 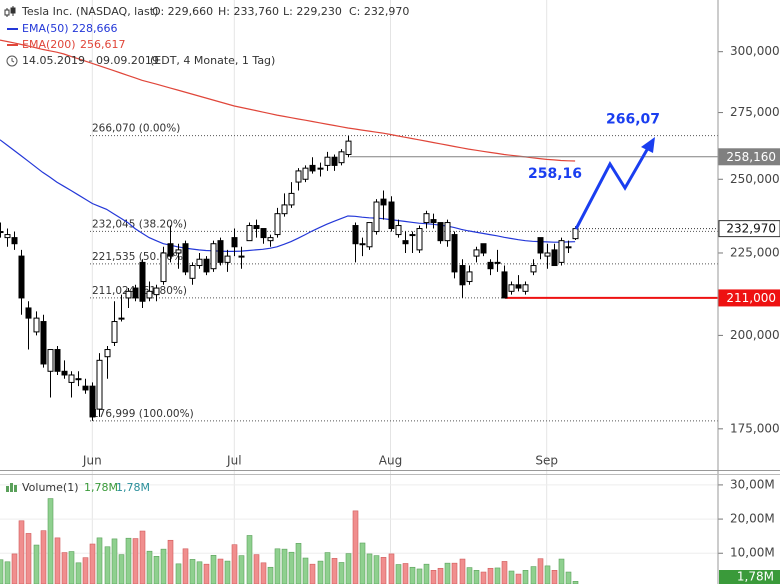 I want to click on volume-legend-title: Volume(1), so click(x=50, y=487).